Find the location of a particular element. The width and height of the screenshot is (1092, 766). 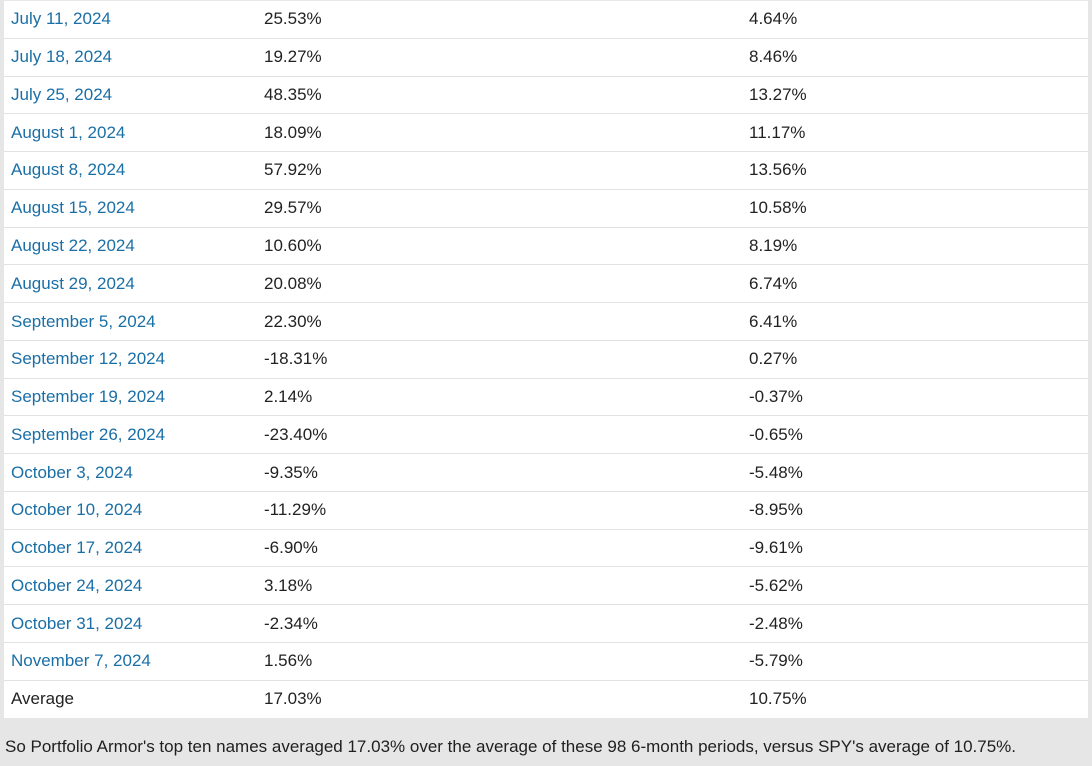

date-cell: September 12, 2024 is located at coordinates (130, 359).